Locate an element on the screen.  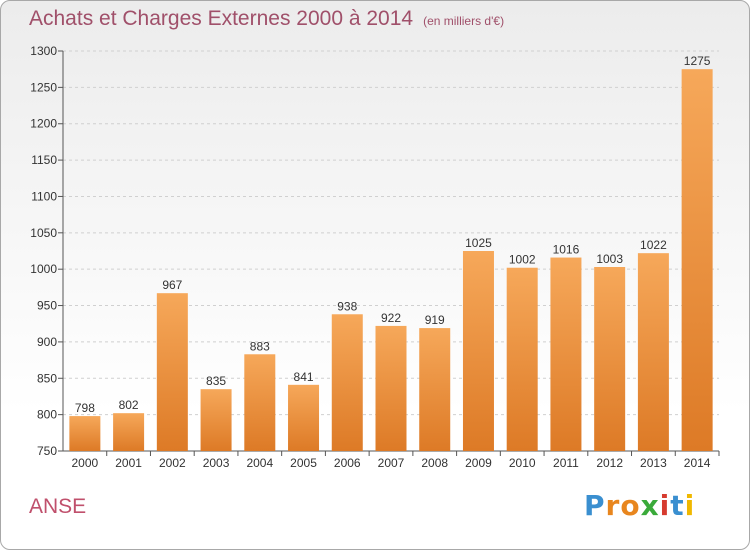
x-tick-label-2009: 2009 is located at coordinates (478, 463).